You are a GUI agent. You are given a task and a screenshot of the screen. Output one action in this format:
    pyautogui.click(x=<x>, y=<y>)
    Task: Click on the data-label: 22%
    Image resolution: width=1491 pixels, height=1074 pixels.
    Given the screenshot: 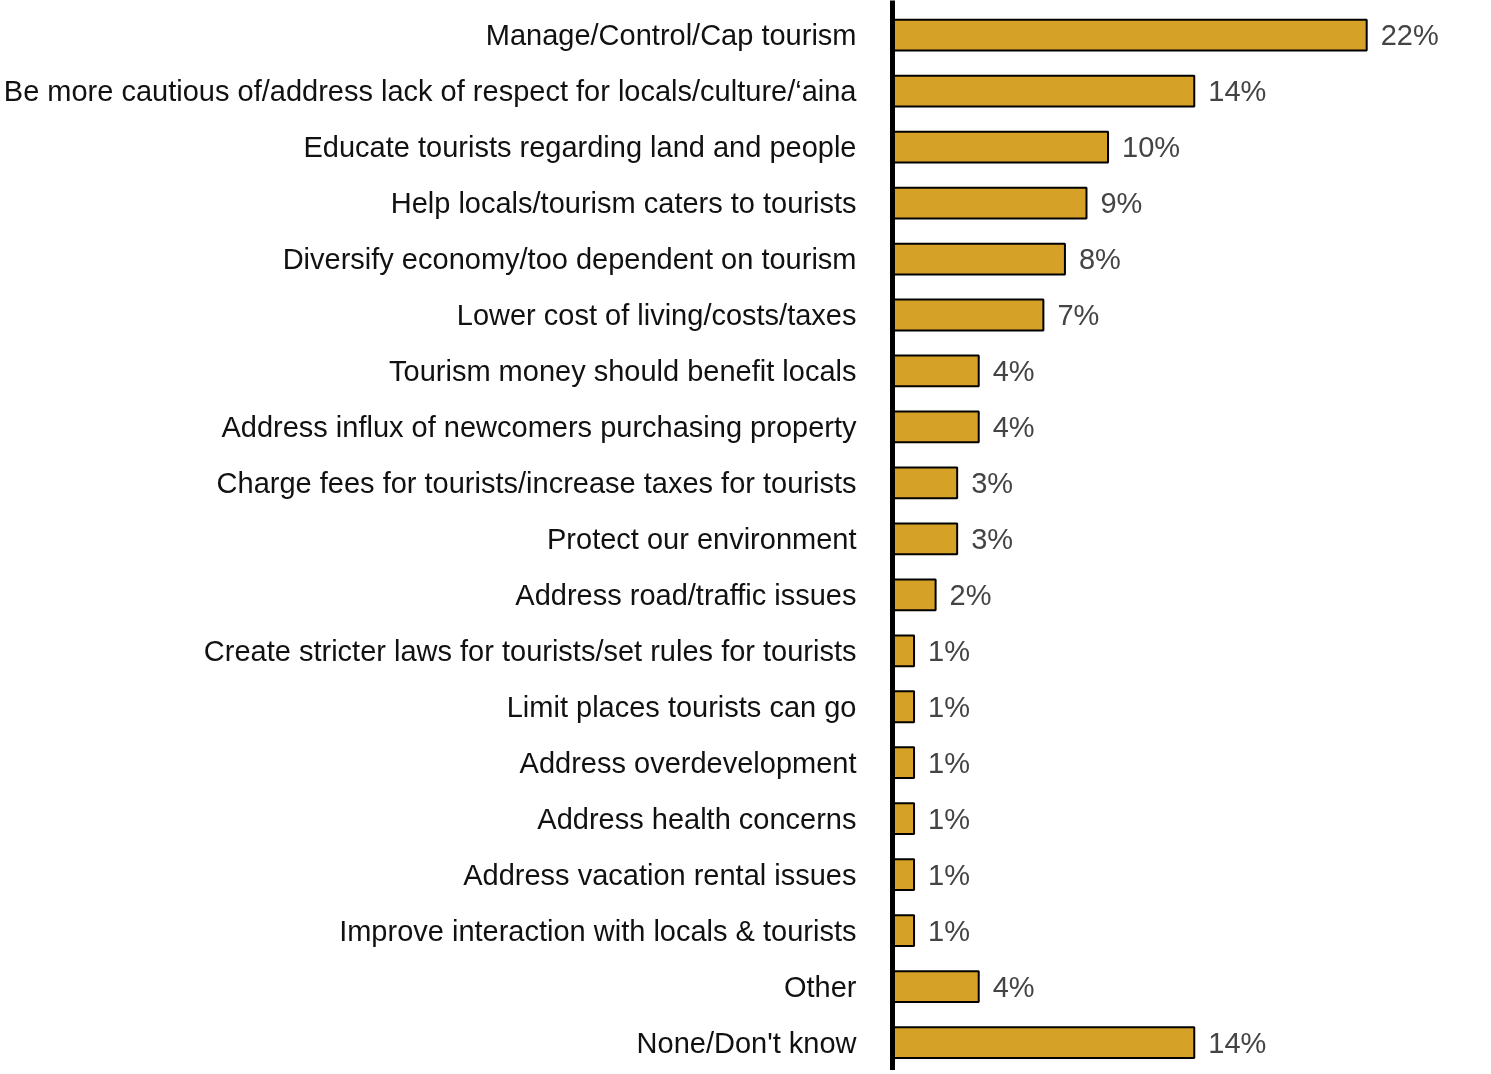 What is the action you would take?
    pyautogui.click(x=1409, y=35)
    